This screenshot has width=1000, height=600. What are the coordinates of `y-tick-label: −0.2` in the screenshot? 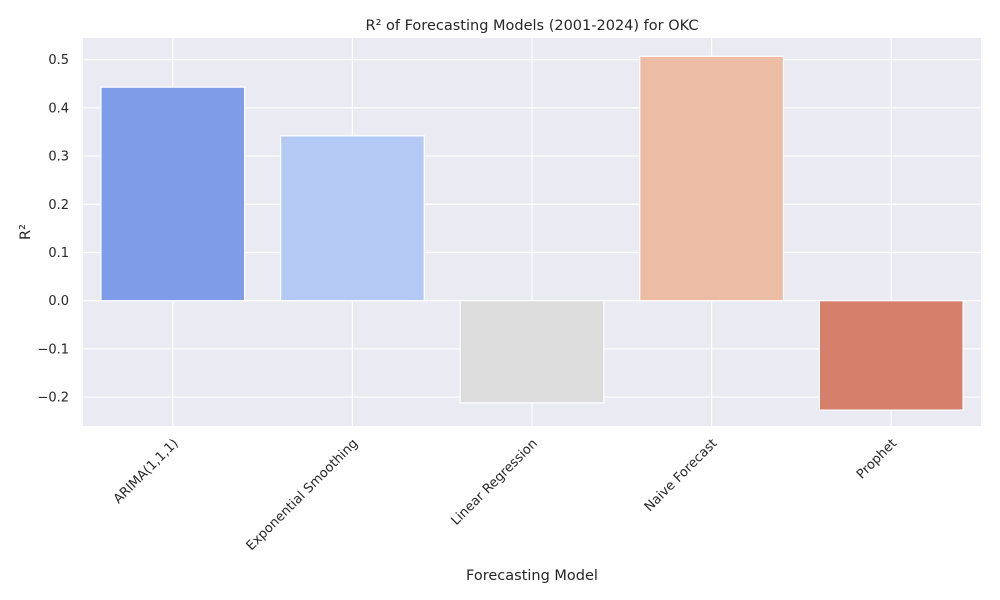 It's located at (53, 398).